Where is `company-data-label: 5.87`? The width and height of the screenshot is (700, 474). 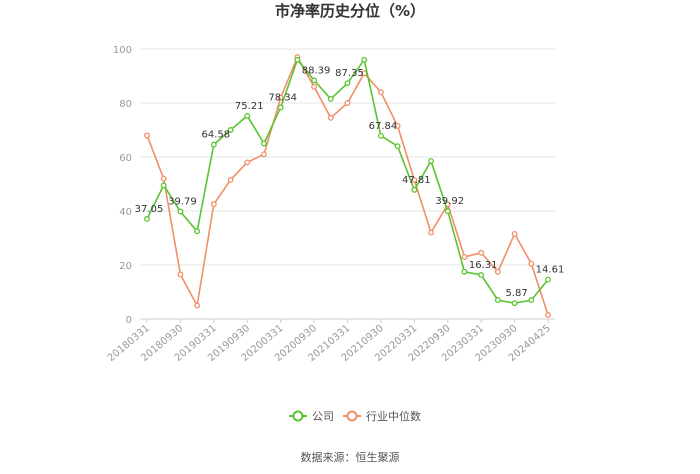
company-data-label: 5.87 is located at coordinates (516, 293).